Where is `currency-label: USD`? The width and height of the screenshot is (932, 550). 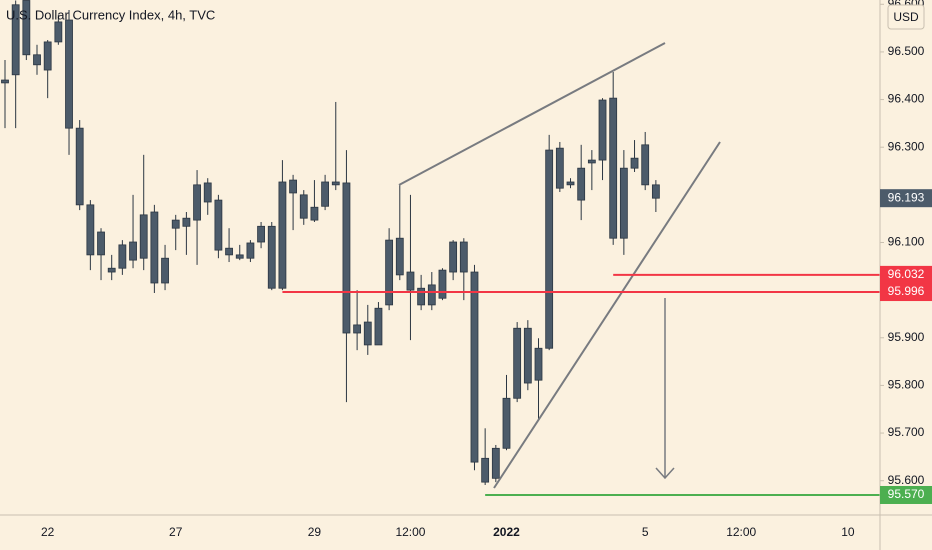 currency-label: USD is located at coordinates (906, 17).